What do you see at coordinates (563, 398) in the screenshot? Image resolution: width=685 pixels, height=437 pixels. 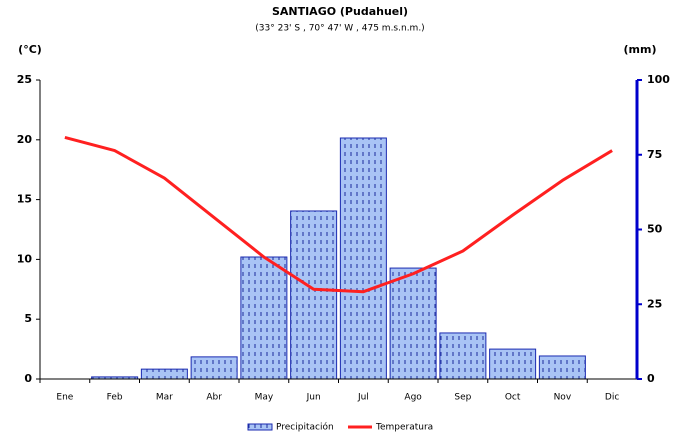 I see `x-tick-label: Nov` at bounding box center [563, 398].